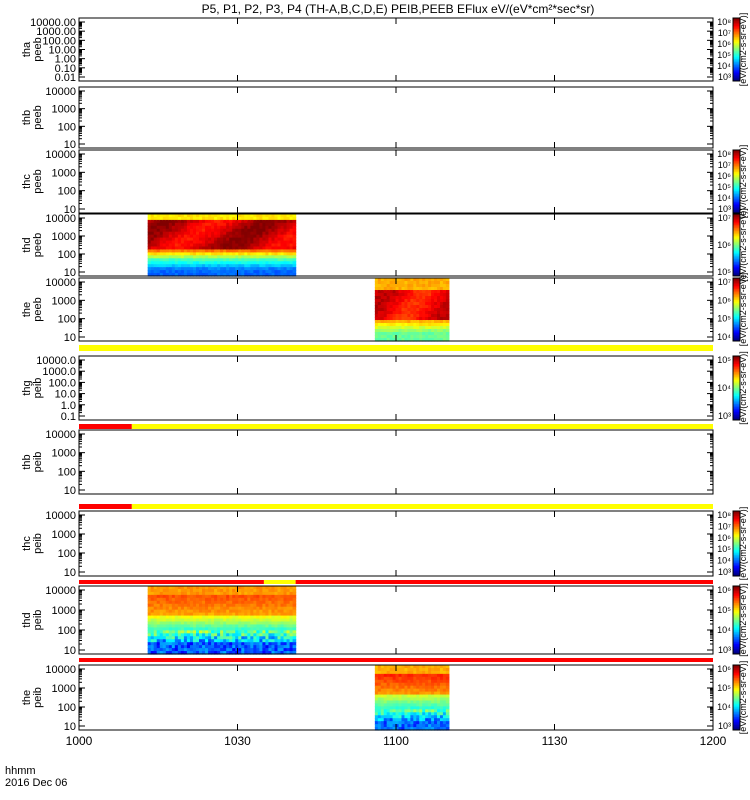  Describe the element at coordinates (79, 741) in the screenshot. I see `x-tick-label: 1000` at that location.